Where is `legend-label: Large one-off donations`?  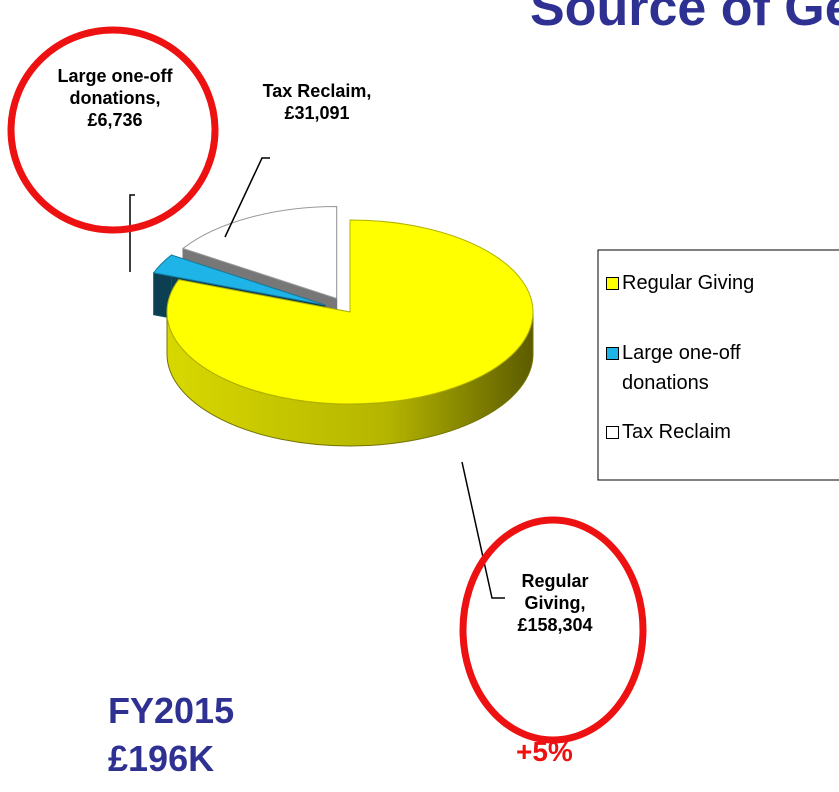 legend-label: Large one-off donations is located at coordinates (681, 368).